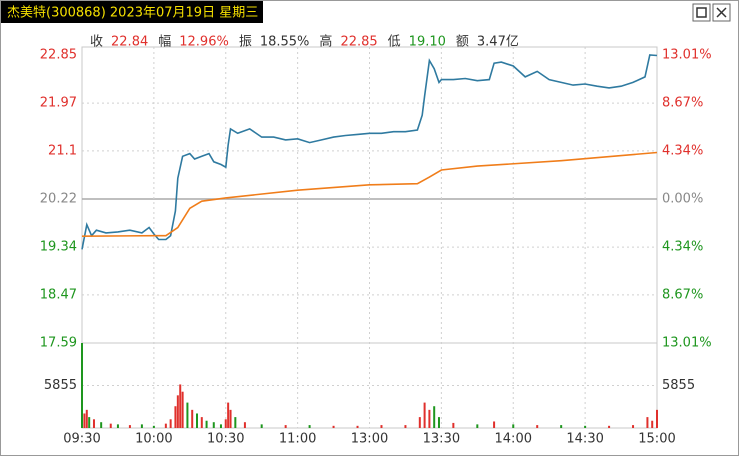 This screenshot has width=739, height=456. I want to click on x-tick-label: 13:00, so click(369, 439).